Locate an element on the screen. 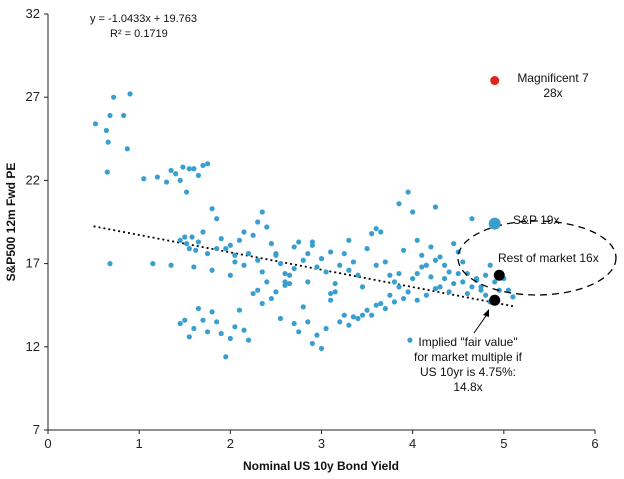 The width and height of the screenshot is (624, 479). x-tick-label: 4 is located at coordinates (412, 443).